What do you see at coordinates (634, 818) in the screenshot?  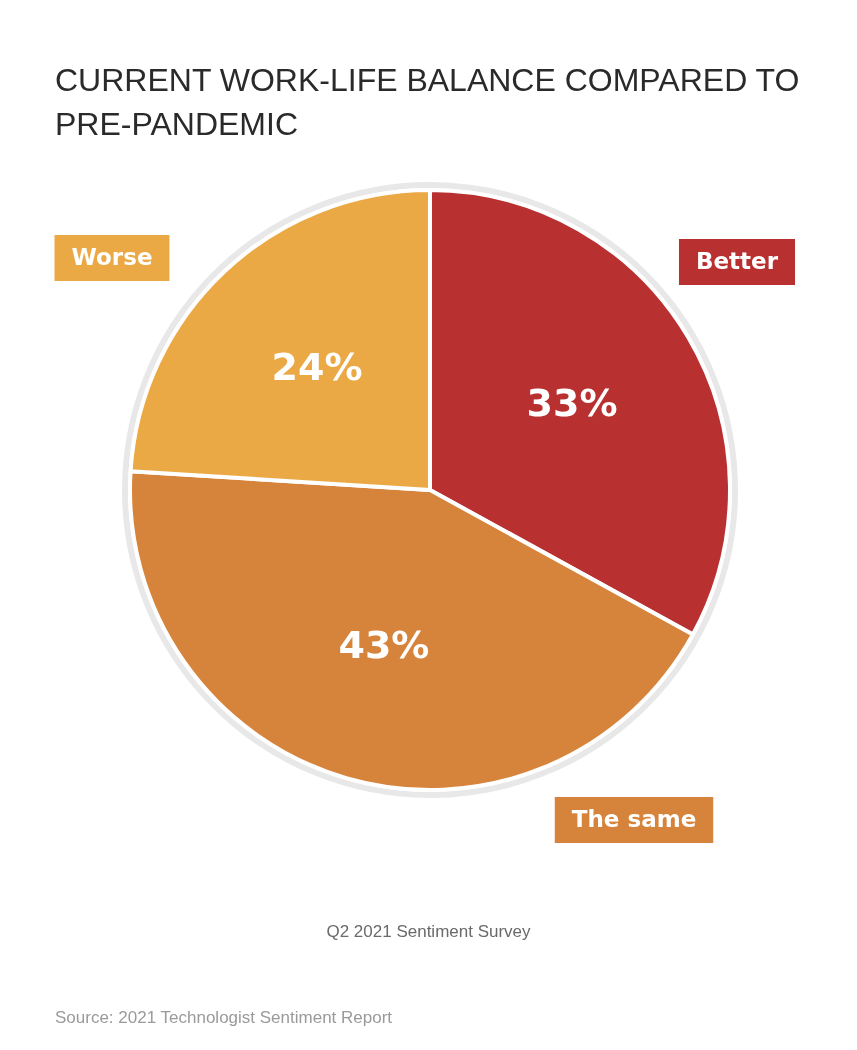 I see `slice-label: The same` at bounding box center [634, 818].